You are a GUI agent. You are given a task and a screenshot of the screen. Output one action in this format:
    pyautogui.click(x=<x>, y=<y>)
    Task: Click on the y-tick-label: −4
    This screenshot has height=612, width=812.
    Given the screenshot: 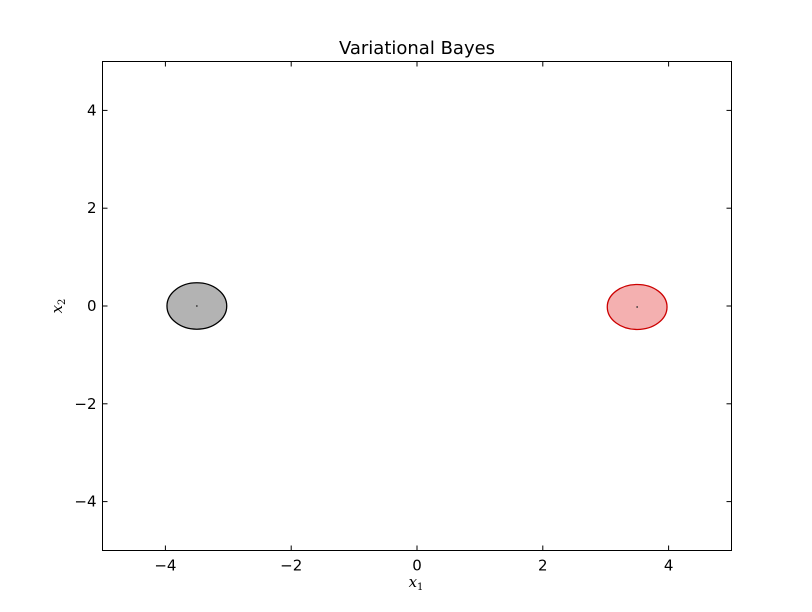 What is the action you would take?
    pyautogui.click(x=85, y=502)
    